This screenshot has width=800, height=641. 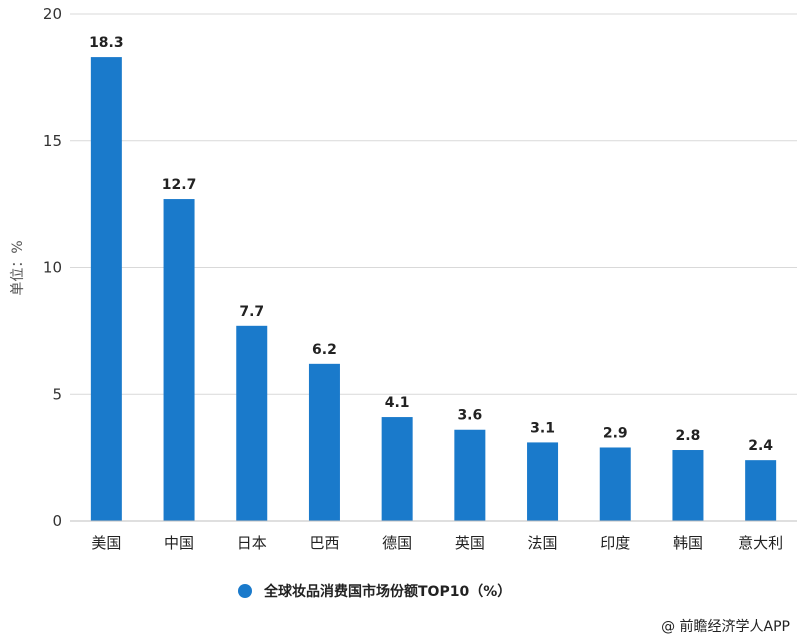 What do you see at coordinates (324, 350) in the screenshot?
I see `data-label: 6.2` at bounding box center [324, 350].